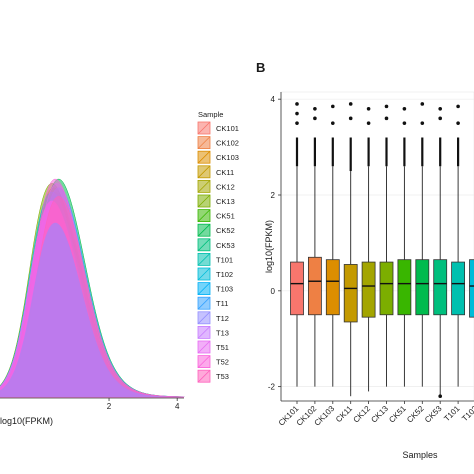  Describe the element at coordinates (273, 99) in the screenshot. I see `boxplot-y-tick-label: 4` at that location.